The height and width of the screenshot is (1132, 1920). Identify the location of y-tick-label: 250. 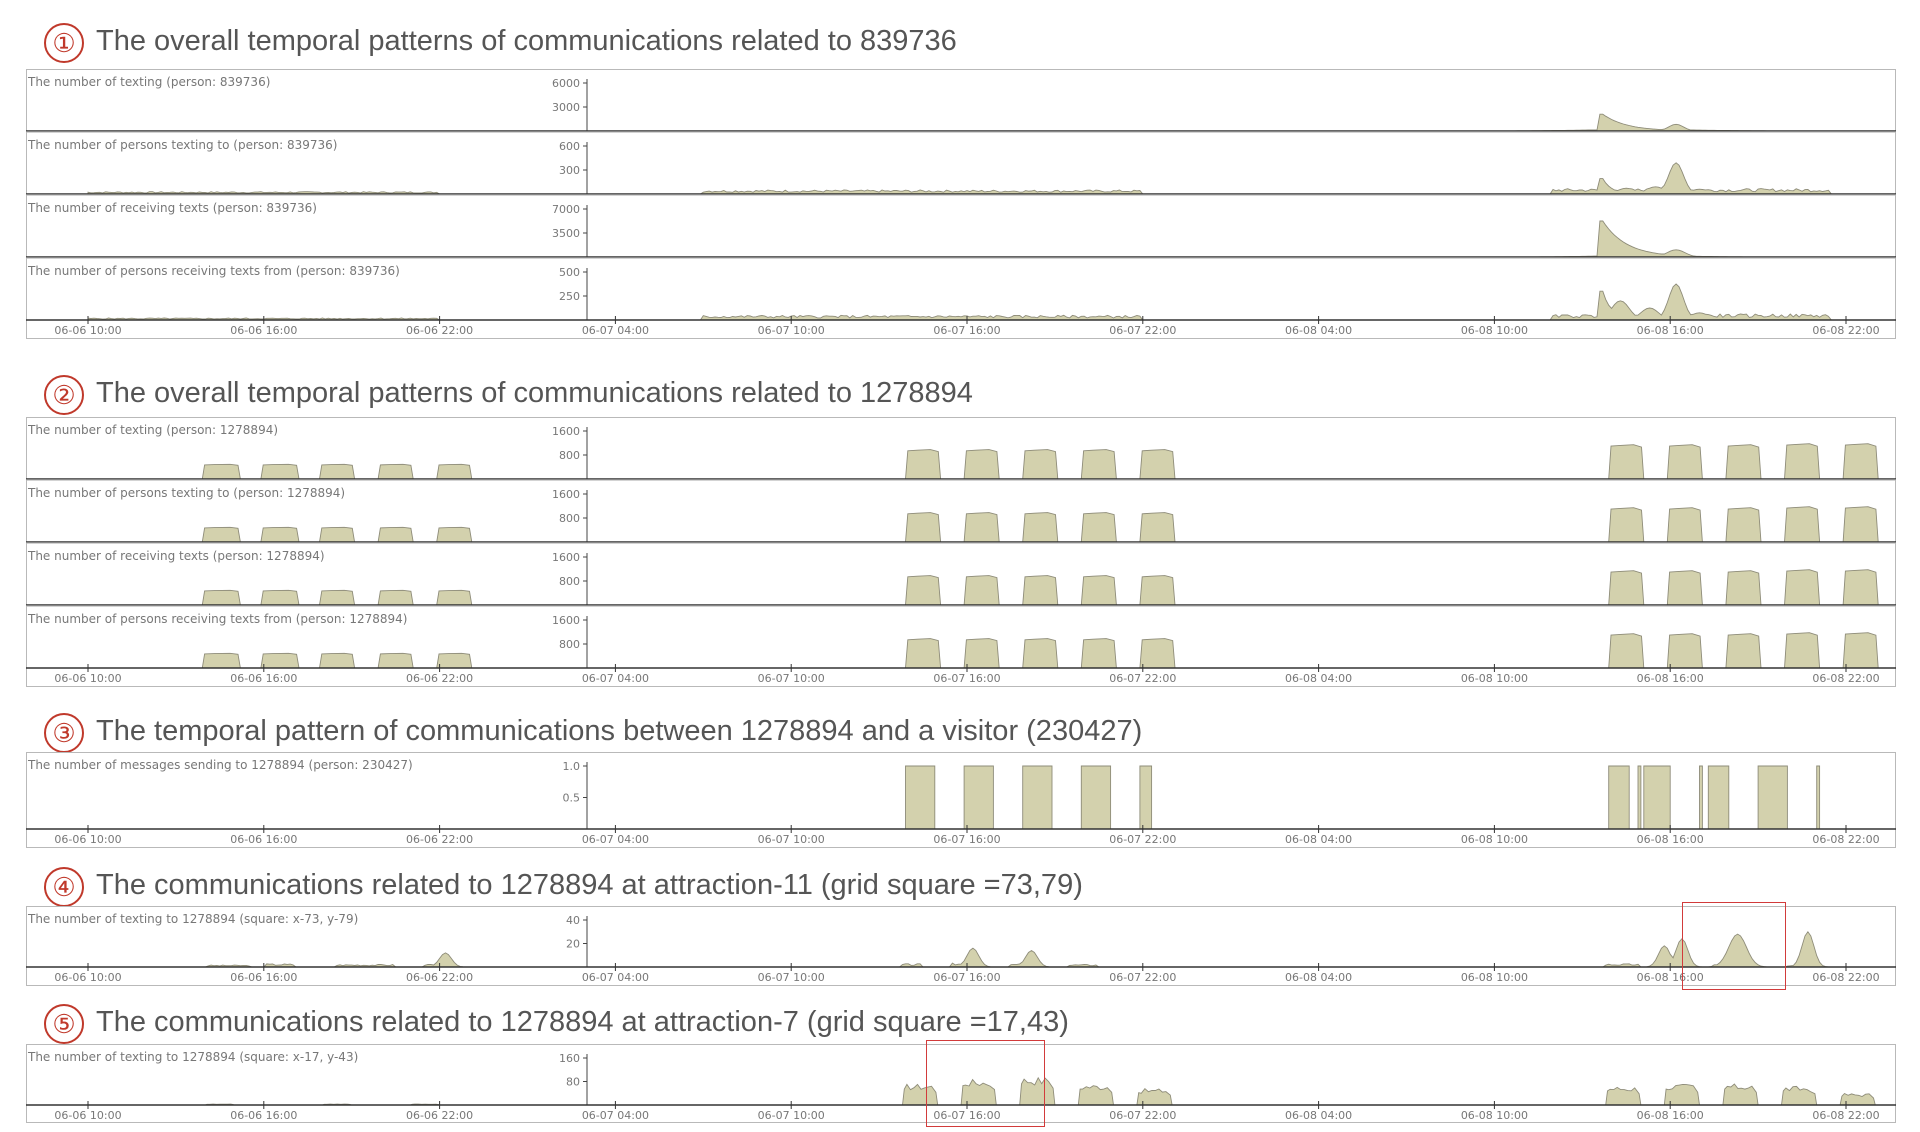
(569, 296).